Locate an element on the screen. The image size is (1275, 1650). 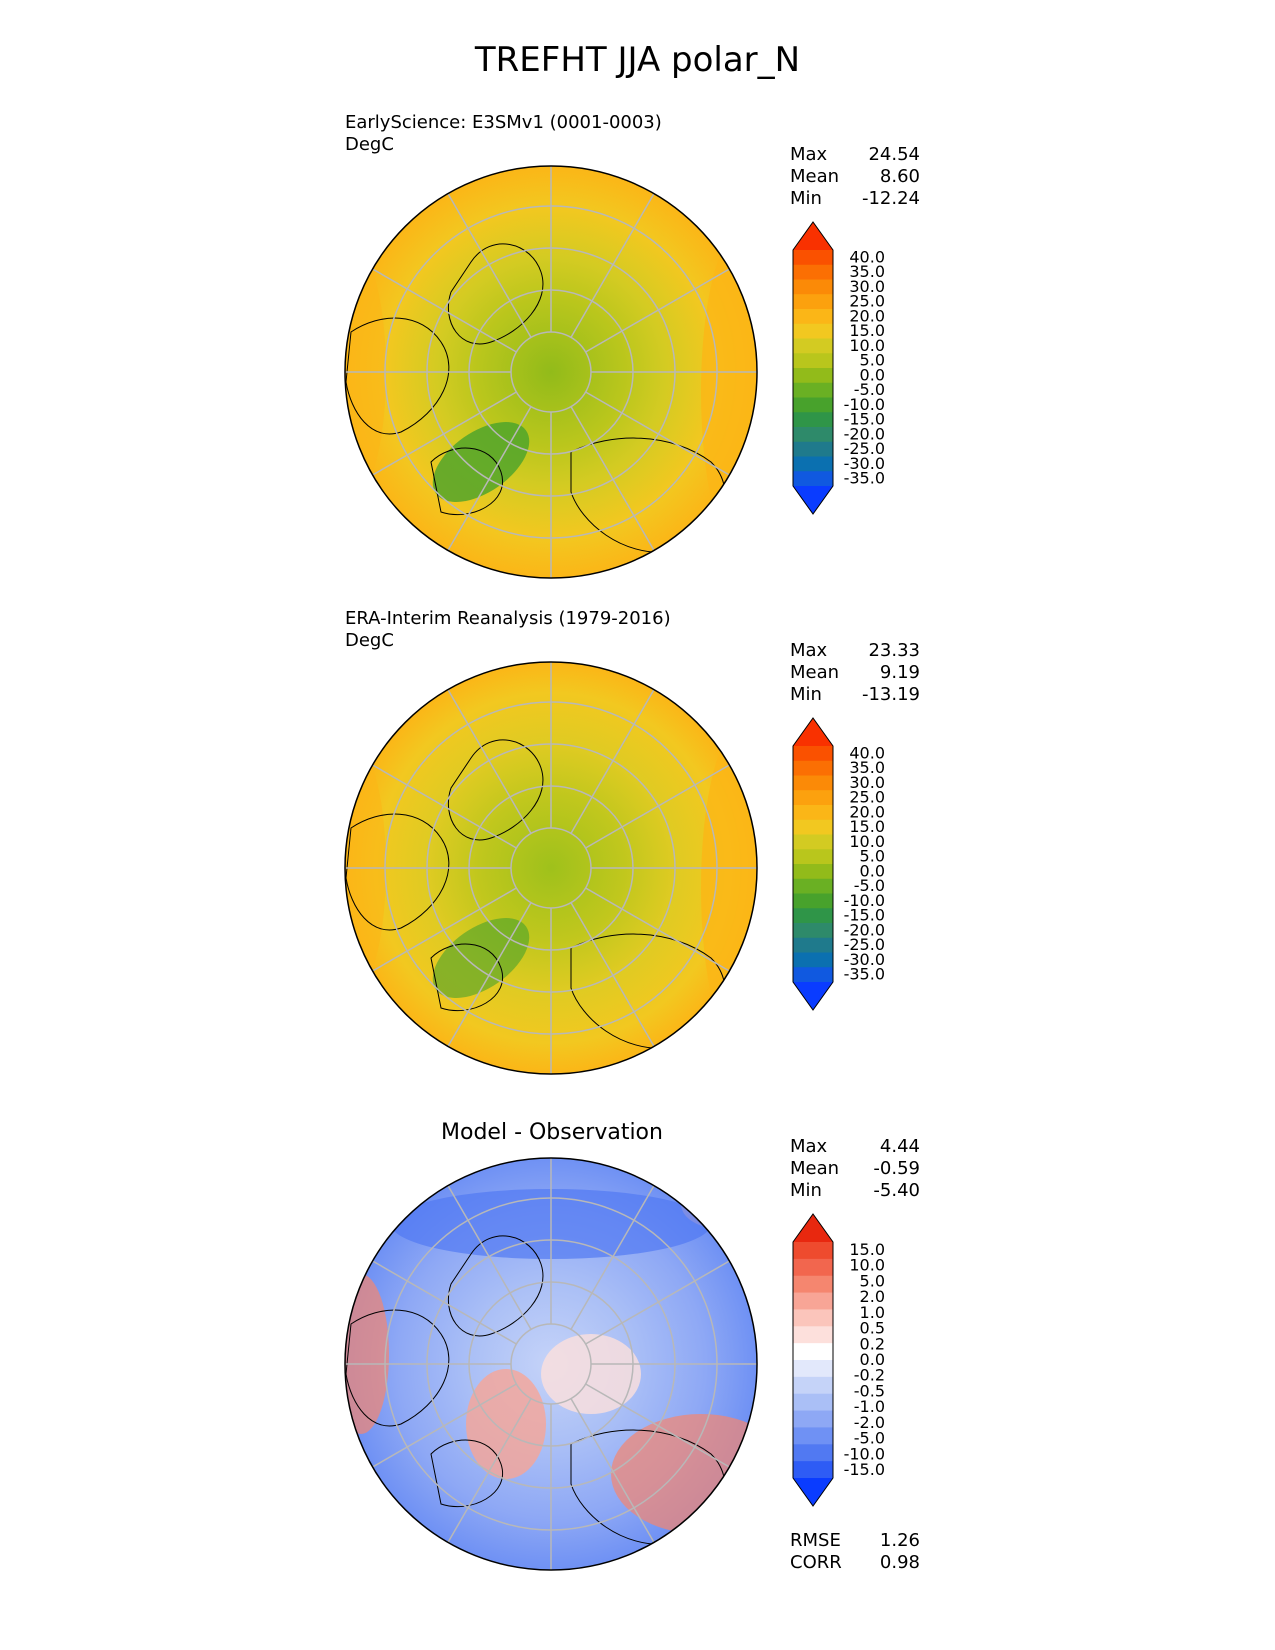
stat-max: Max 24.54 is located at coordinates (855, 154).